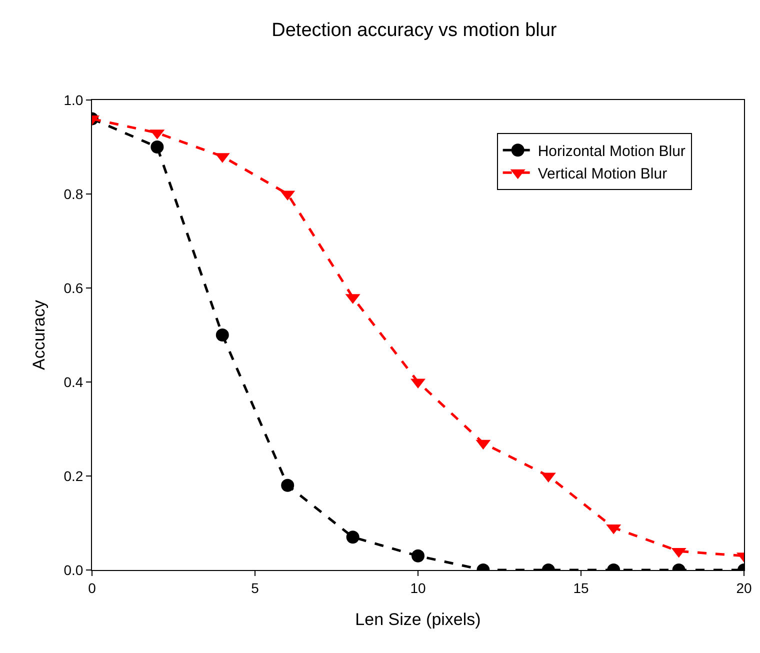 The width and height of the screenshot is (760, 653). What do you see at coordinates (74, 288) in the screenshot?
I see `y-tick-label: 0.6` at bounding box center [74, 288].